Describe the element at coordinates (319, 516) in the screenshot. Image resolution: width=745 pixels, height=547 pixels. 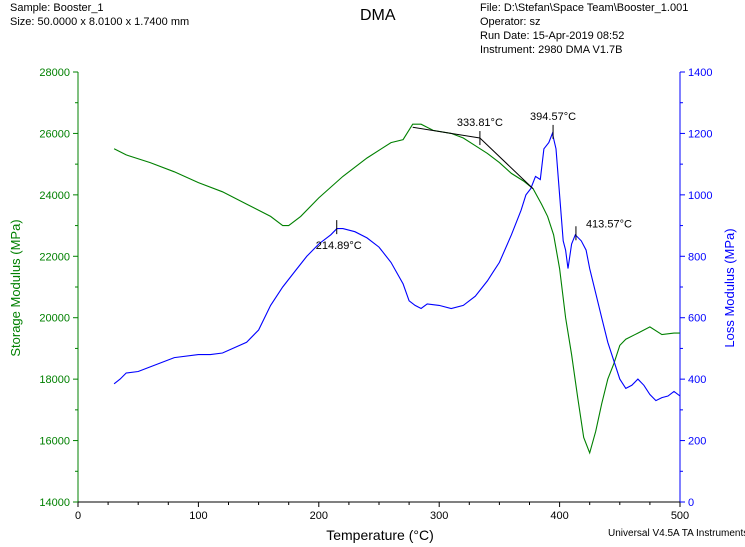
I see `x-tick-label: 200` at that location.